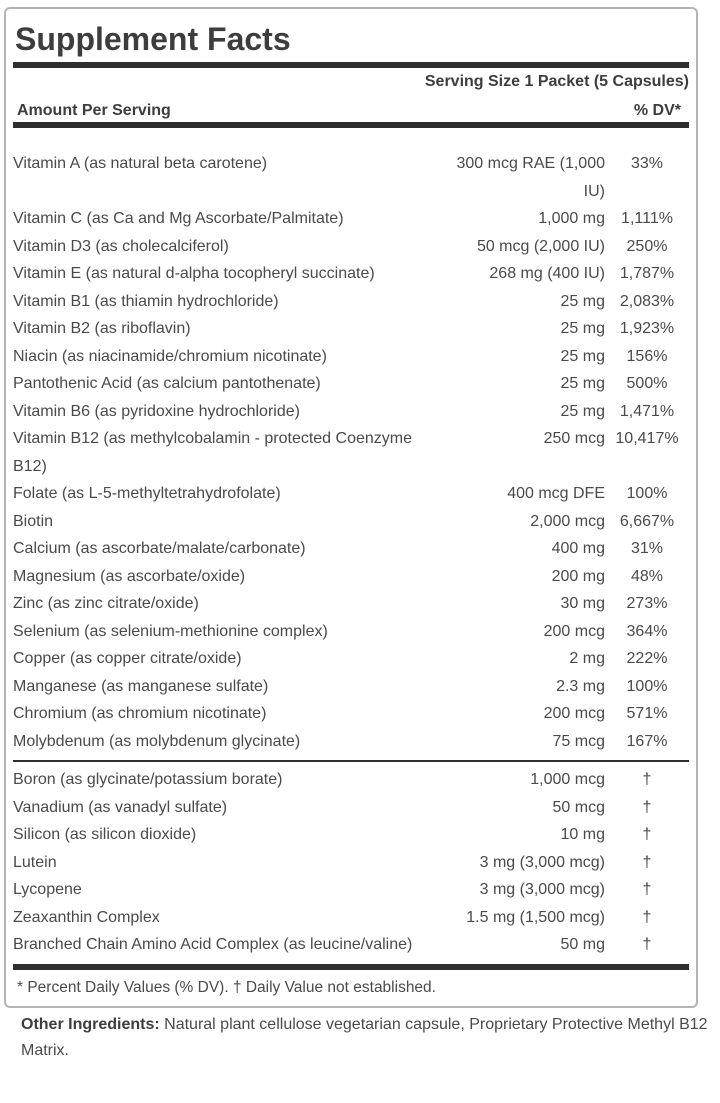 The width and height of the screenshot is (720, 1103). I want to click on nutrient-dv: 33%, so click(647, 163).